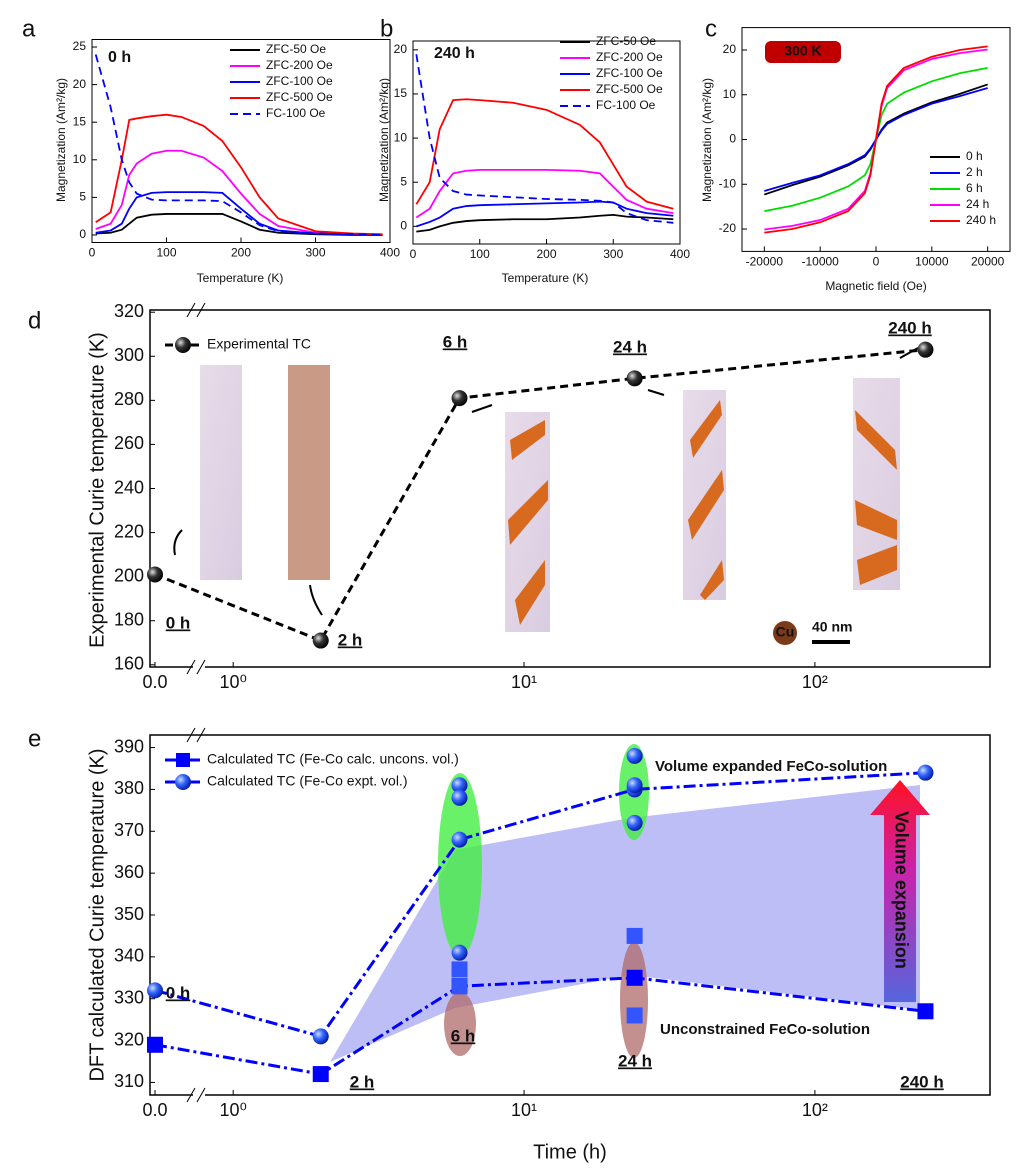 The width and height of the screenshot is (1019, 1169). What do you see at coordinates (129, 914) in the screenshot?
I see `y-tick-label: 350` at bounding box center [129, 914].